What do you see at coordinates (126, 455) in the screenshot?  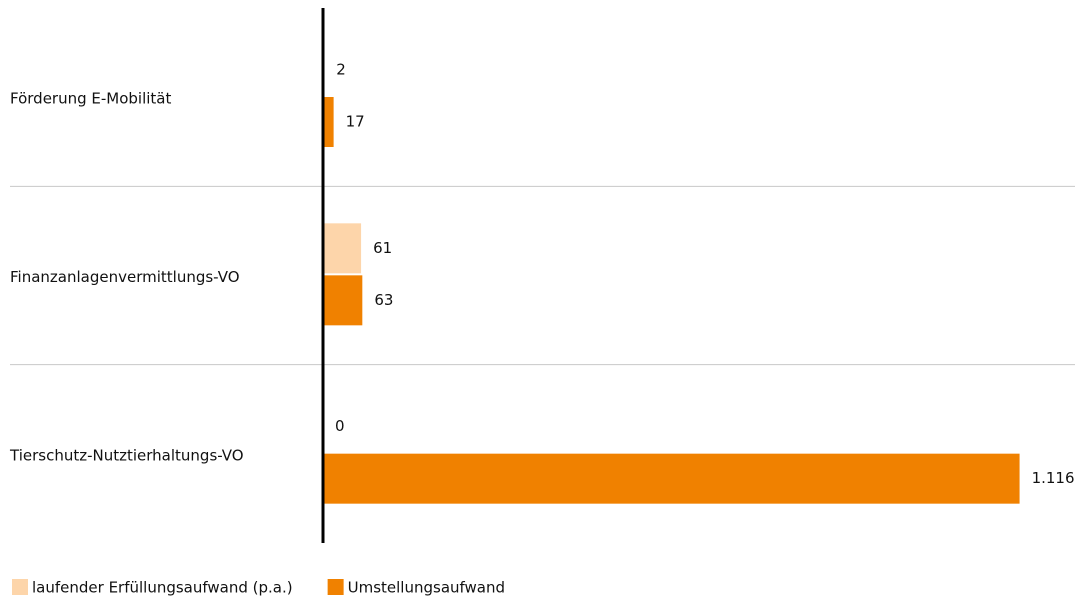 I see `category-label: Tierschutz-Nutztierhaltungs-VO` at bounding box center [126, 455].